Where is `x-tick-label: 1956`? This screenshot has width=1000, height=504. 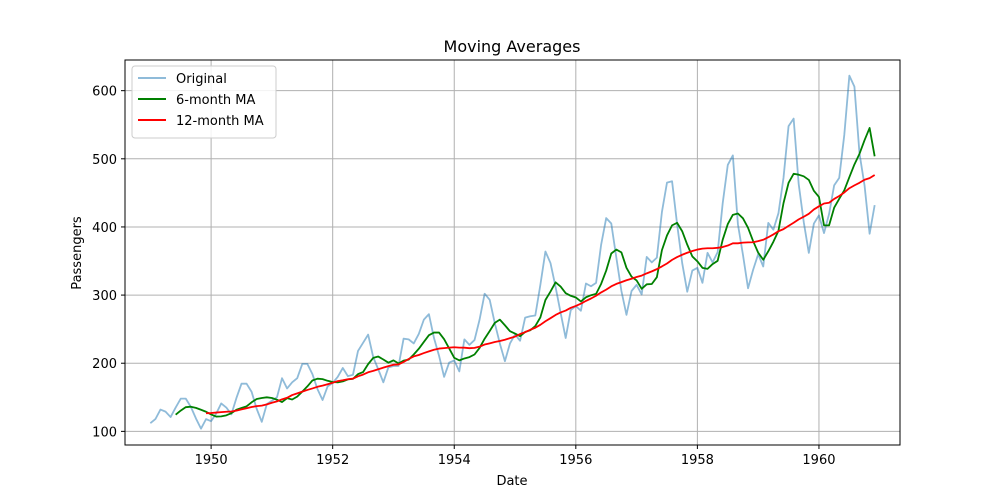
x-tick-label: 1956 is located at coordinates (575, 460).